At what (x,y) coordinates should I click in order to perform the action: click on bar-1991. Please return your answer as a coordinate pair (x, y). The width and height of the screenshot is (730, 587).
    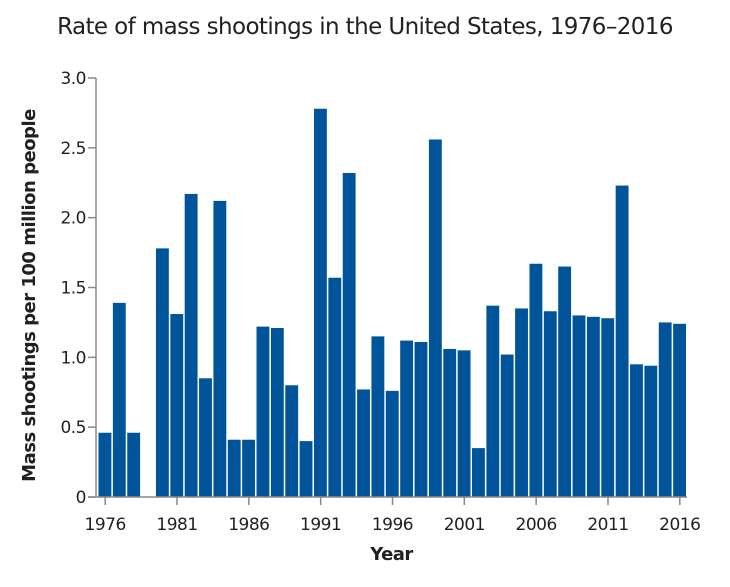
    Looking at the image, I should click on (320, 302).